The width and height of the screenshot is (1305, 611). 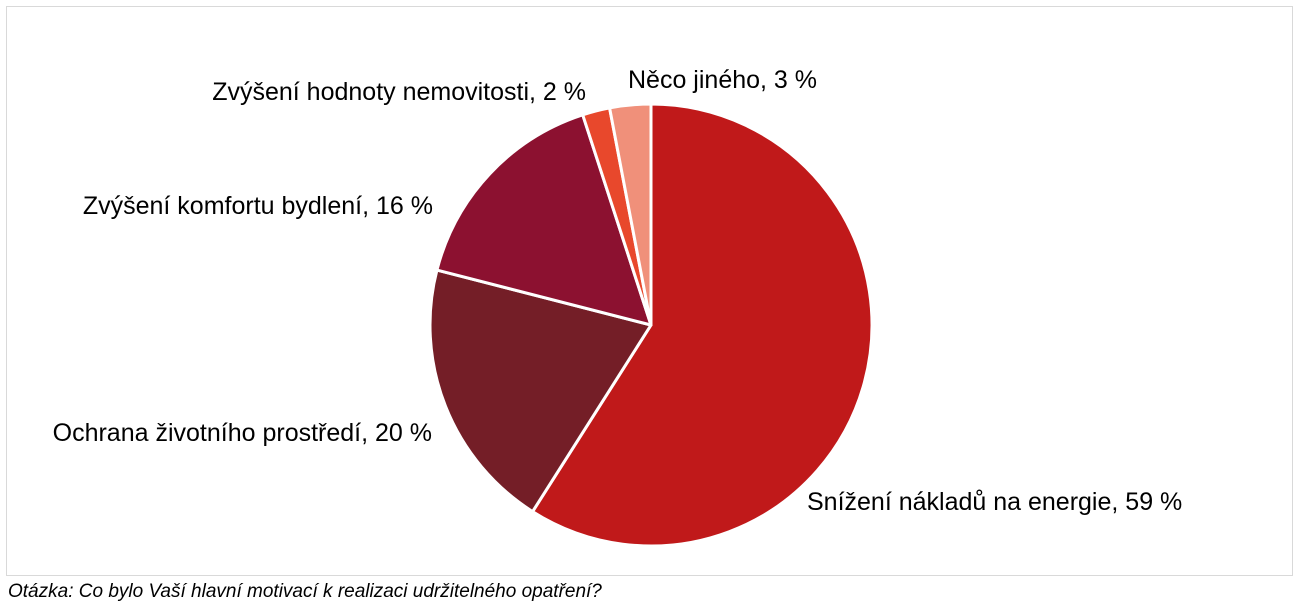 I want to click on slice-label-4: Zvýšení hodnoty nemovitosti, 2 %, so click(x=399, y=92).